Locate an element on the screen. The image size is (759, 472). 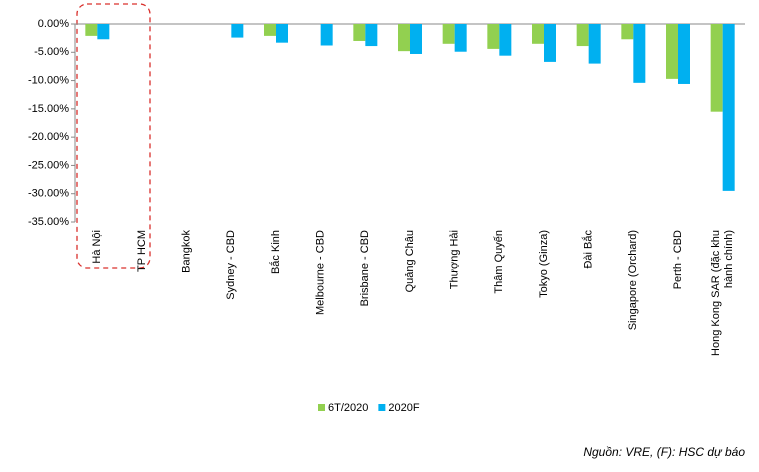
x-tick-label: Brisbane - CBD is located at coordinates (365, 268).